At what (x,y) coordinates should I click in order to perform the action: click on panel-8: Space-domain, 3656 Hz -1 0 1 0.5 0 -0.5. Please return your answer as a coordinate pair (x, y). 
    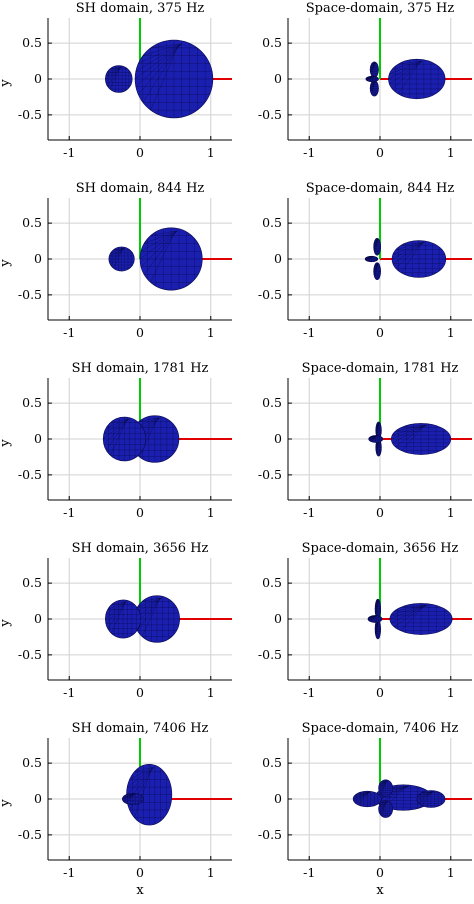
    Looking at the image, I should click on (365, 620).